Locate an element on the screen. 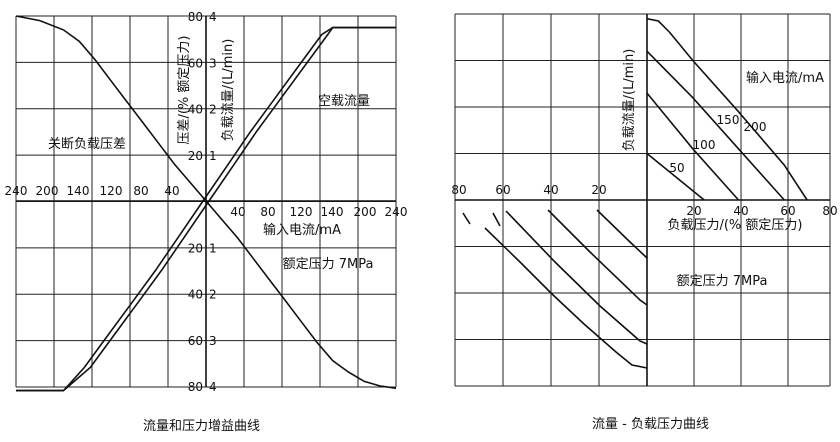 The width and height of the screenshot is (840, 442). curve-label-150: 150 is located at coordinates (728, 120).